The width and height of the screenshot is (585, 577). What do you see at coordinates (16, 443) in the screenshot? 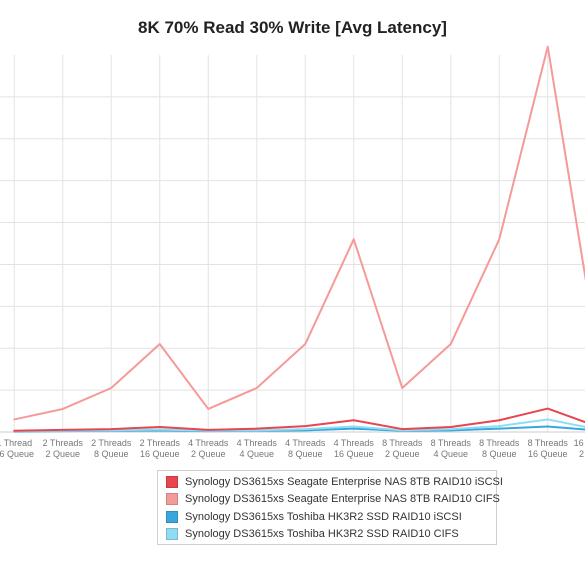
I see `x-tick-label: 1 Thread` at bounding box center [16, 443].